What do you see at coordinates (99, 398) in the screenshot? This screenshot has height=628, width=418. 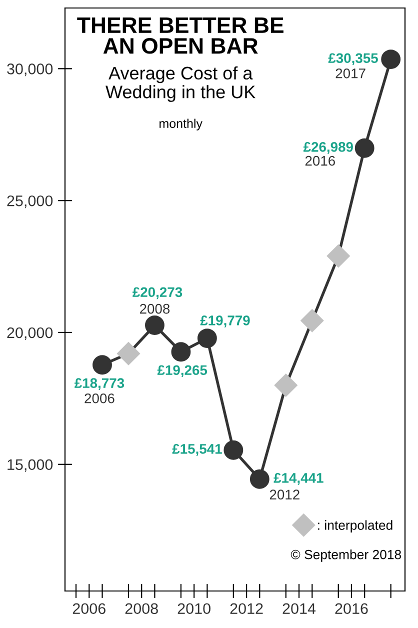 I see `annotation: 2006` at bounding box center [99, 398].